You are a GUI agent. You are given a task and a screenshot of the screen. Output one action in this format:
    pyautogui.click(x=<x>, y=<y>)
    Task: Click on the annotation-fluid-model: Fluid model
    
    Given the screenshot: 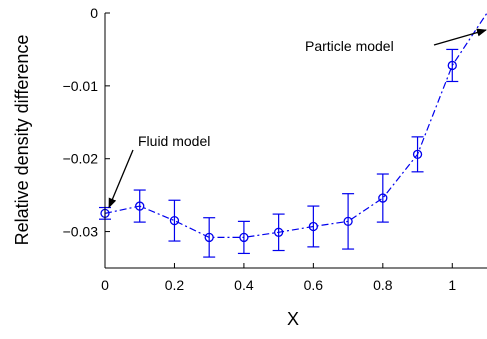 What is the action you would take?
    pyautogui.click(x=174, y=141)
    